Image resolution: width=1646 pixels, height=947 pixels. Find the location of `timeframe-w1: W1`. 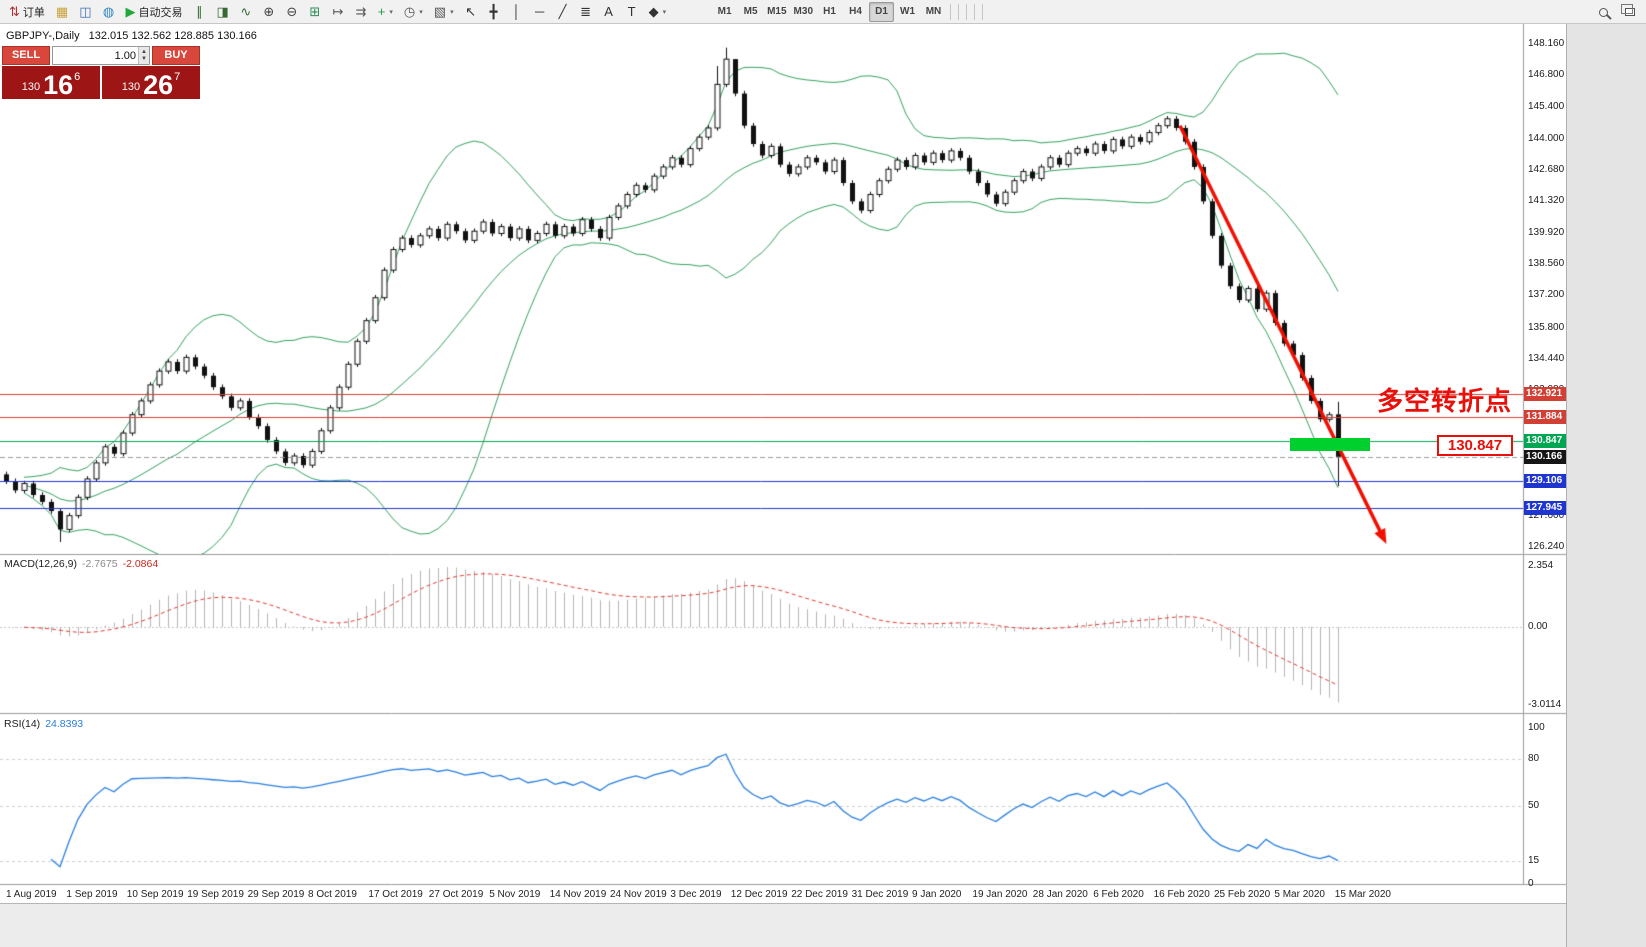

timeframe-w1: W1 is located at coordinates (907, 12).